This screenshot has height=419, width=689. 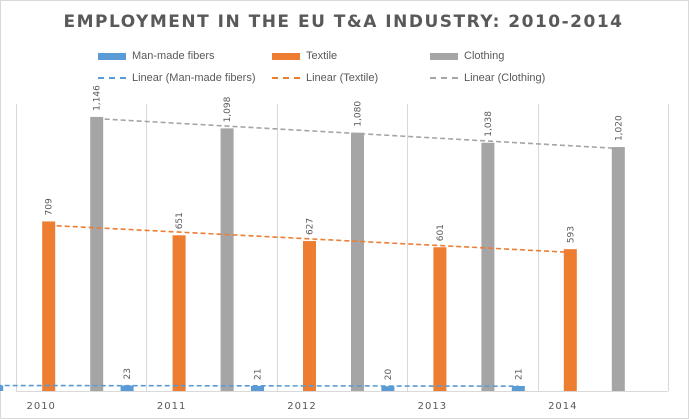 I want to click on bar-textile-2011, so click(x=179, y=313).